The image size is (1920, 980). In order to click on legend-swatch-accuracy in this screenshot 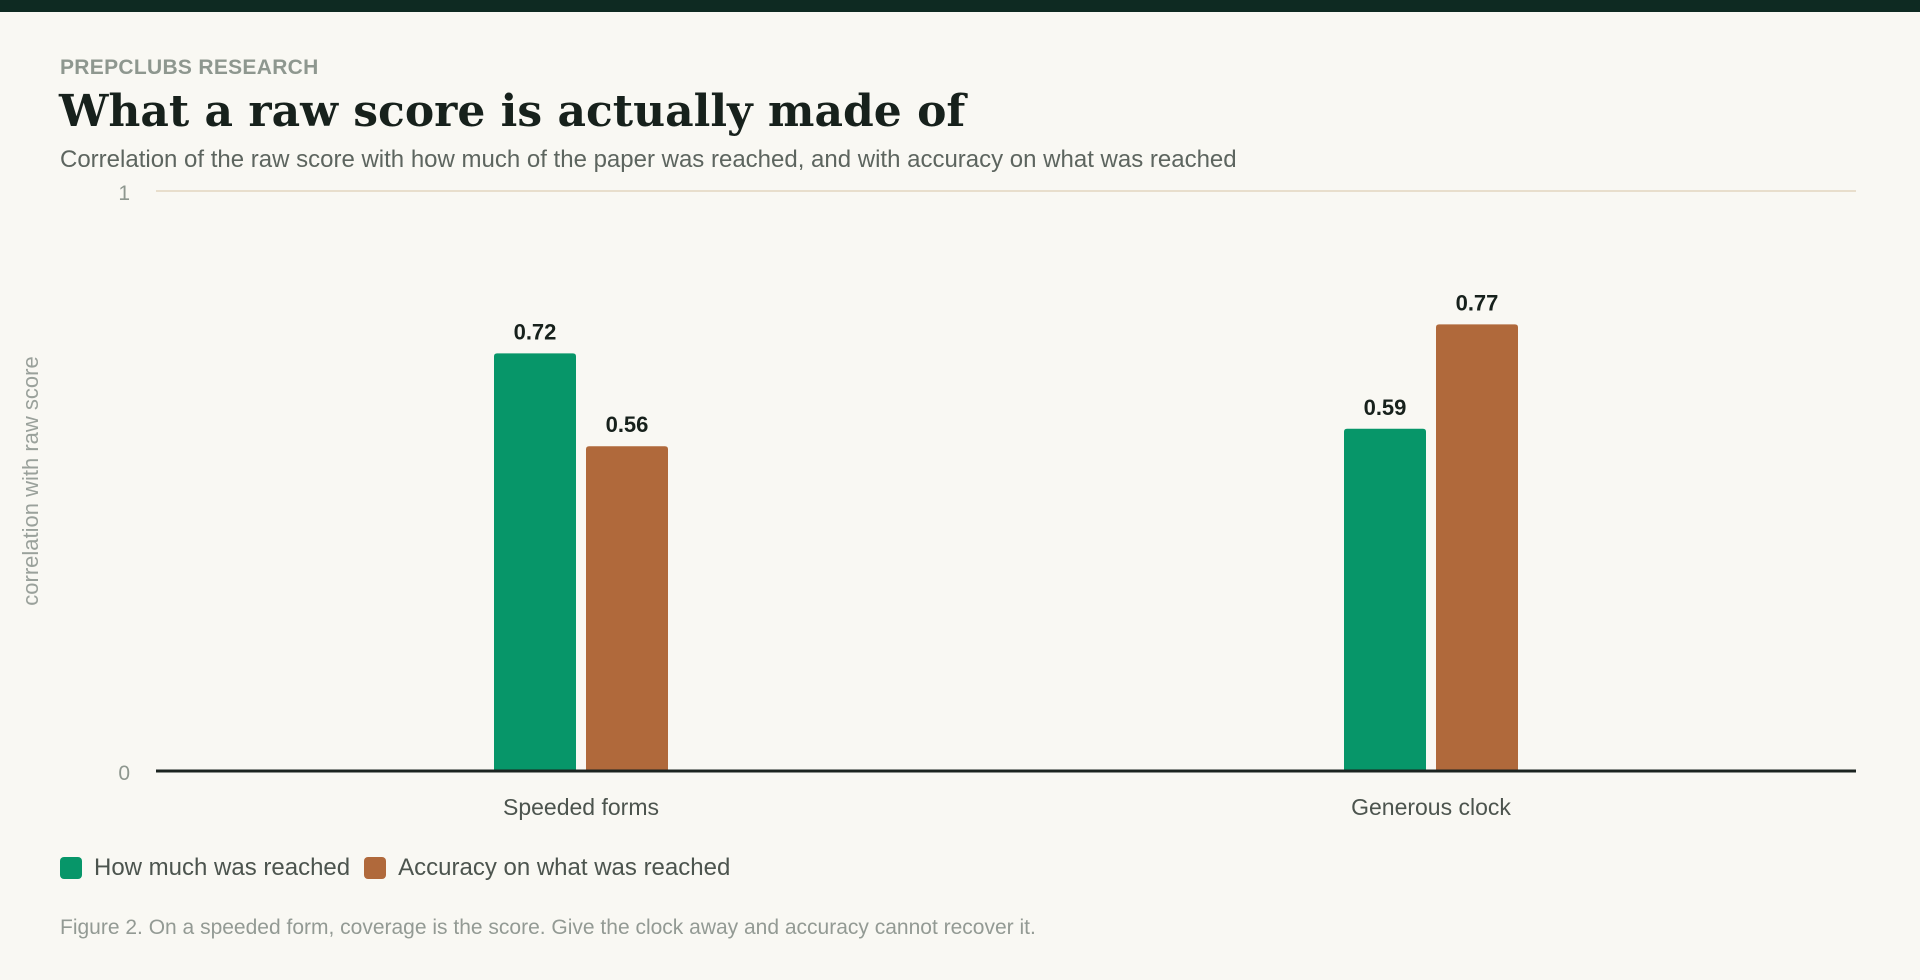, I will do `click(375, 868)`.